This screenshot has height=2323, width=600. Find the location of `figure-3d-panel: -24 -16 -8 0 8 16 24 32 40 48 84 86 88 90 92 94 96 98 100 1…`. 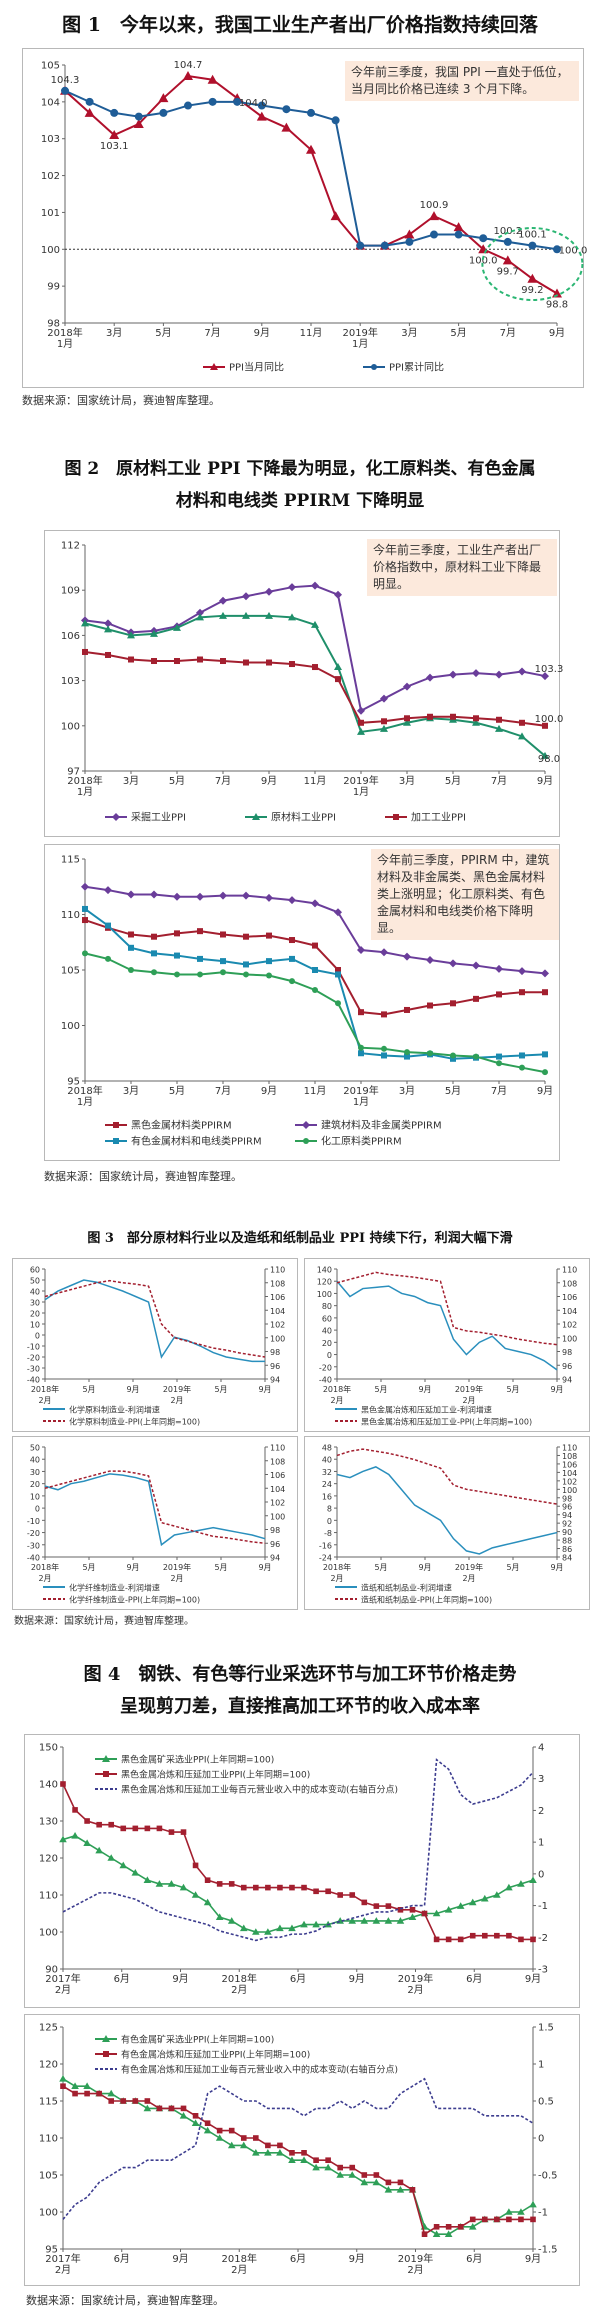

figure-3d-panel: -24 -16 -8 0 8 16 24 32 40 48 84 86 88 90 92 94 96 98 100 1… is located at coordinates (447, 1523).